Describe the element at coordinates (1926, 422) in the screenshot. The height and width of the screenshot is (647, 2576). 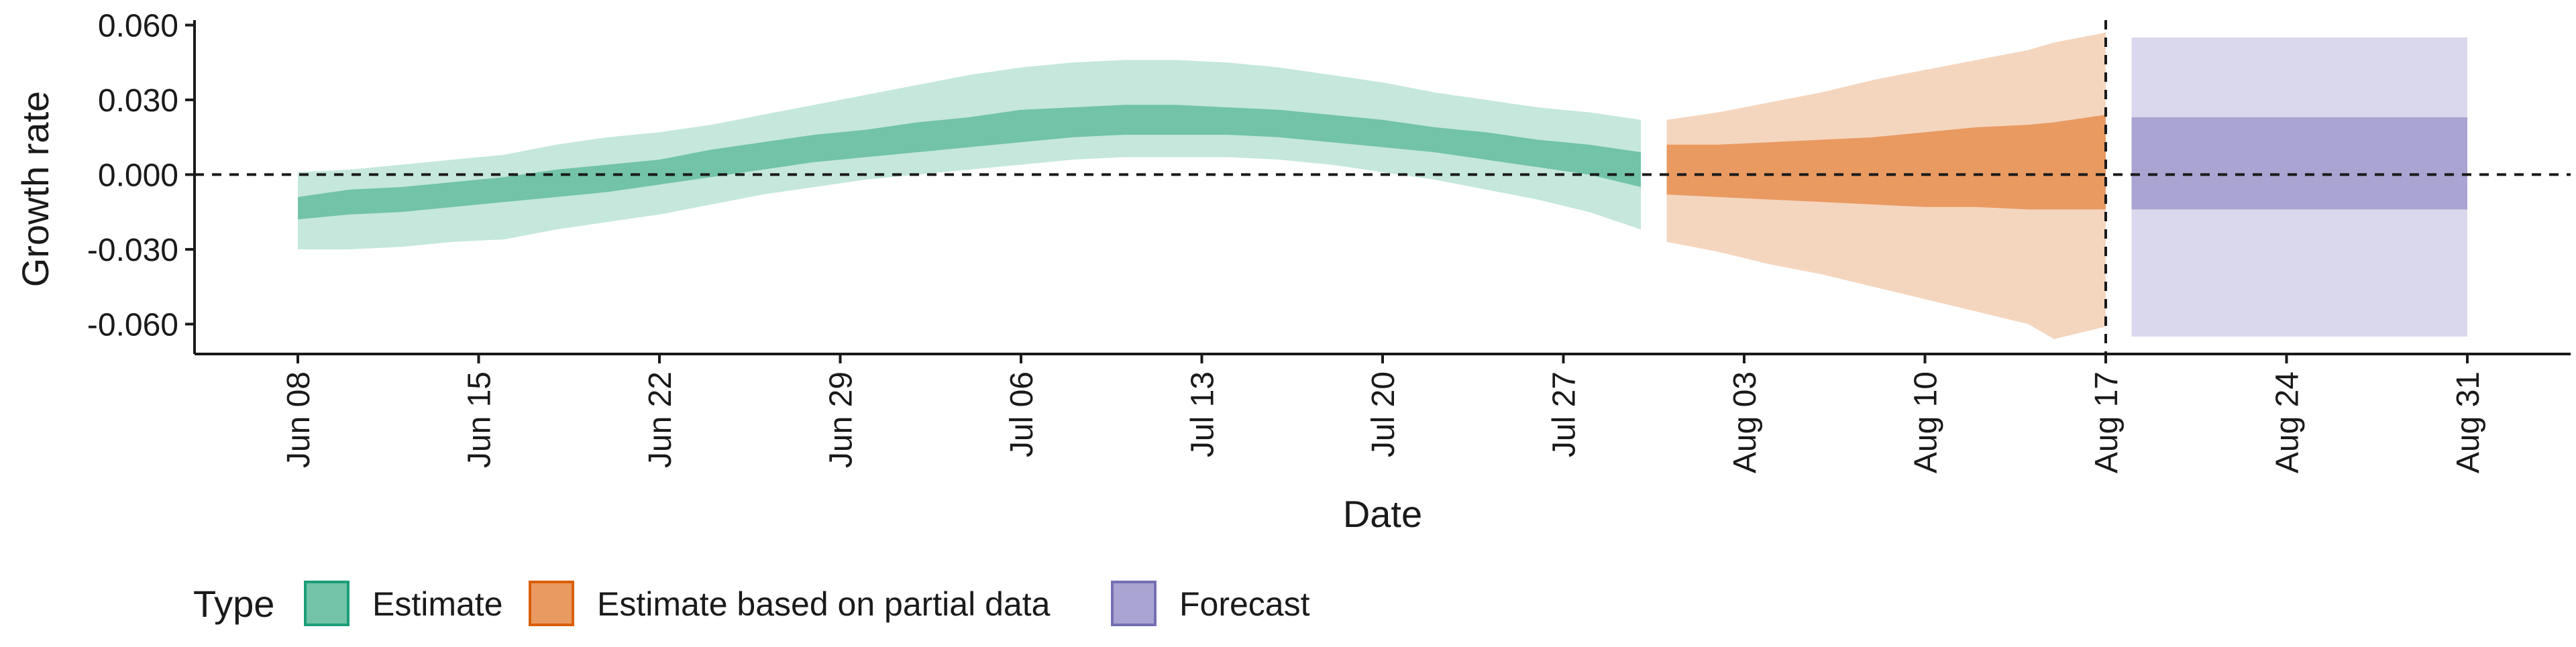
I see `x-tick-label: Aug 10` at that location.